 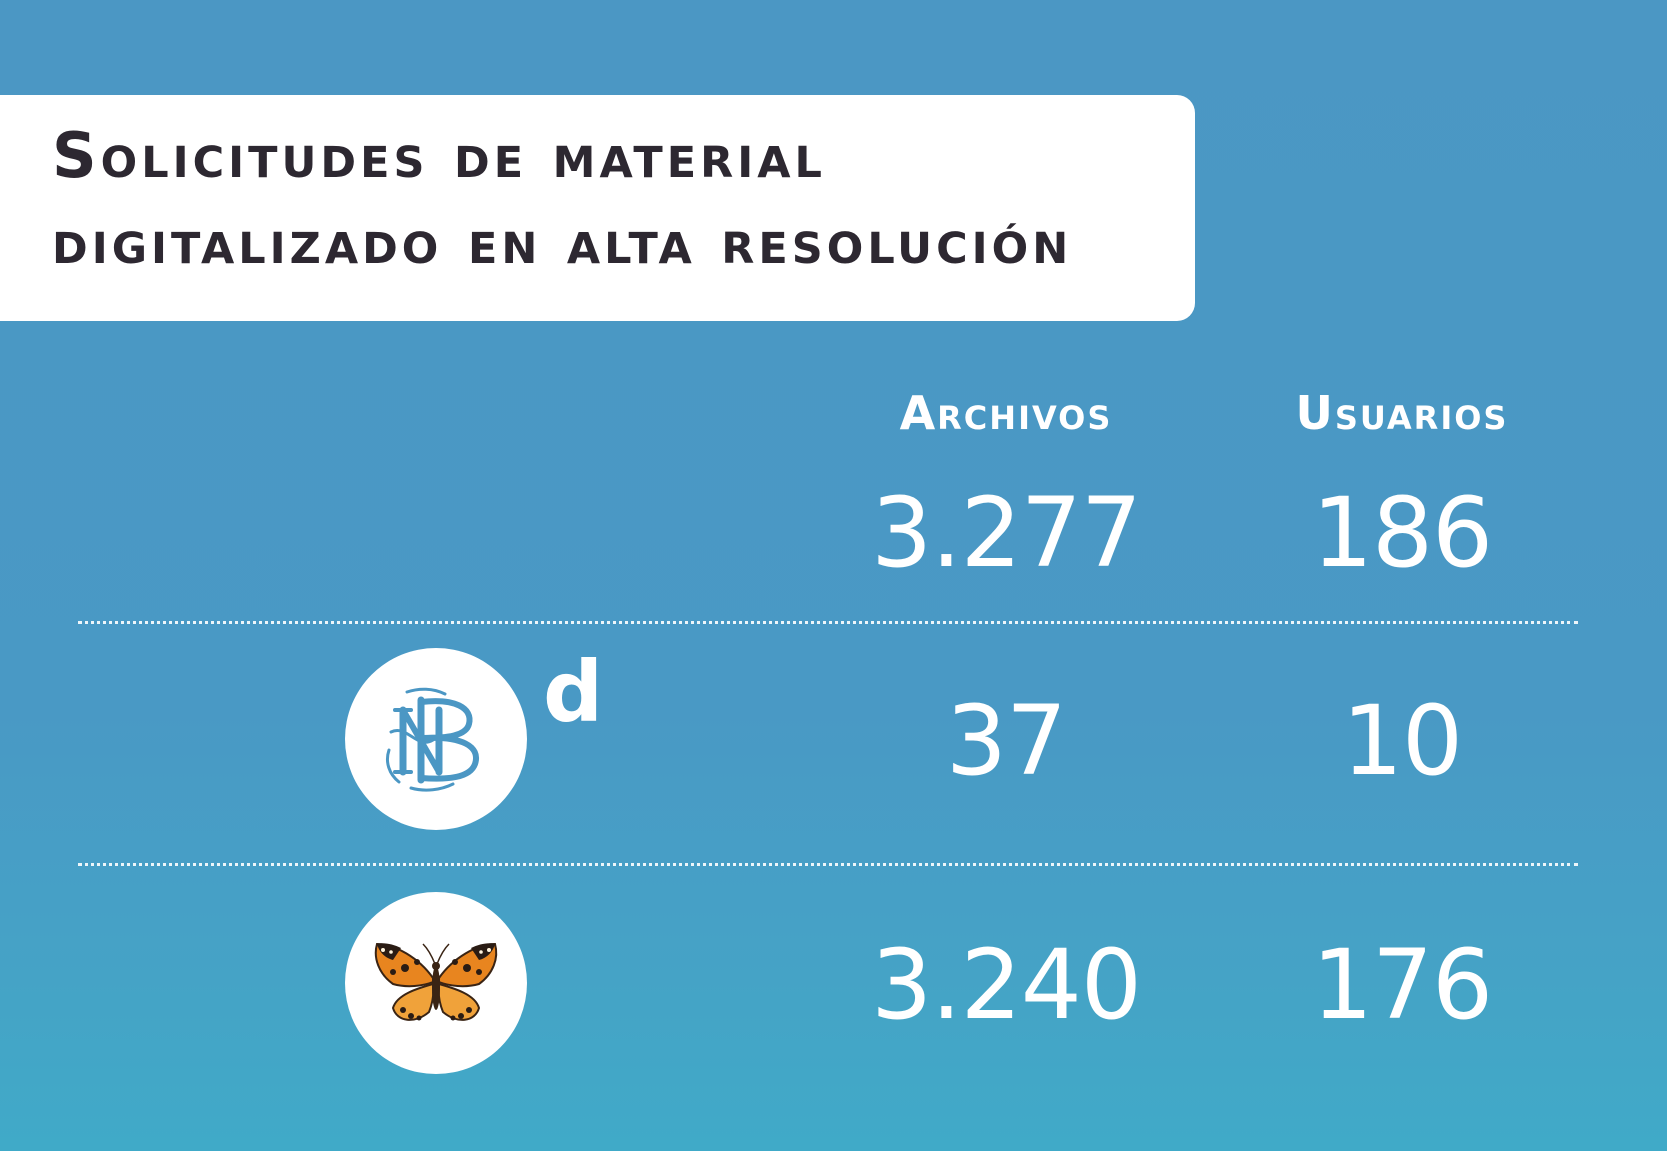 I want to click on butterfly-logo, so click(x=436, y=983).